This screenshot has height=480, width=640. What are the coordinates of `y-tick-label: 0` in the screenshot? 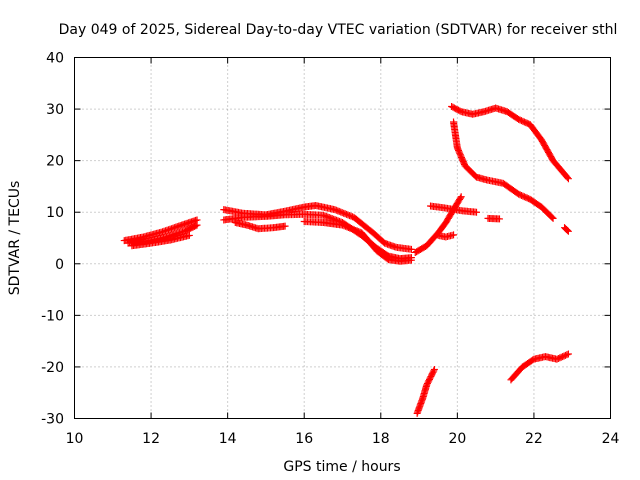 It's located at (59, 265).